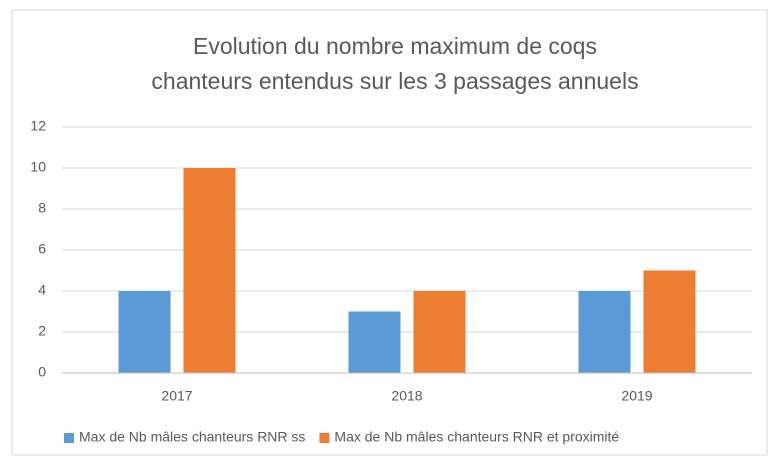 Image resolution: width=778 pixels, height=464 pixels. What do you see at coordinates (42, 208) in the screenshot?
I see `y-tick-label: 8` at bounding box center [42, 208].